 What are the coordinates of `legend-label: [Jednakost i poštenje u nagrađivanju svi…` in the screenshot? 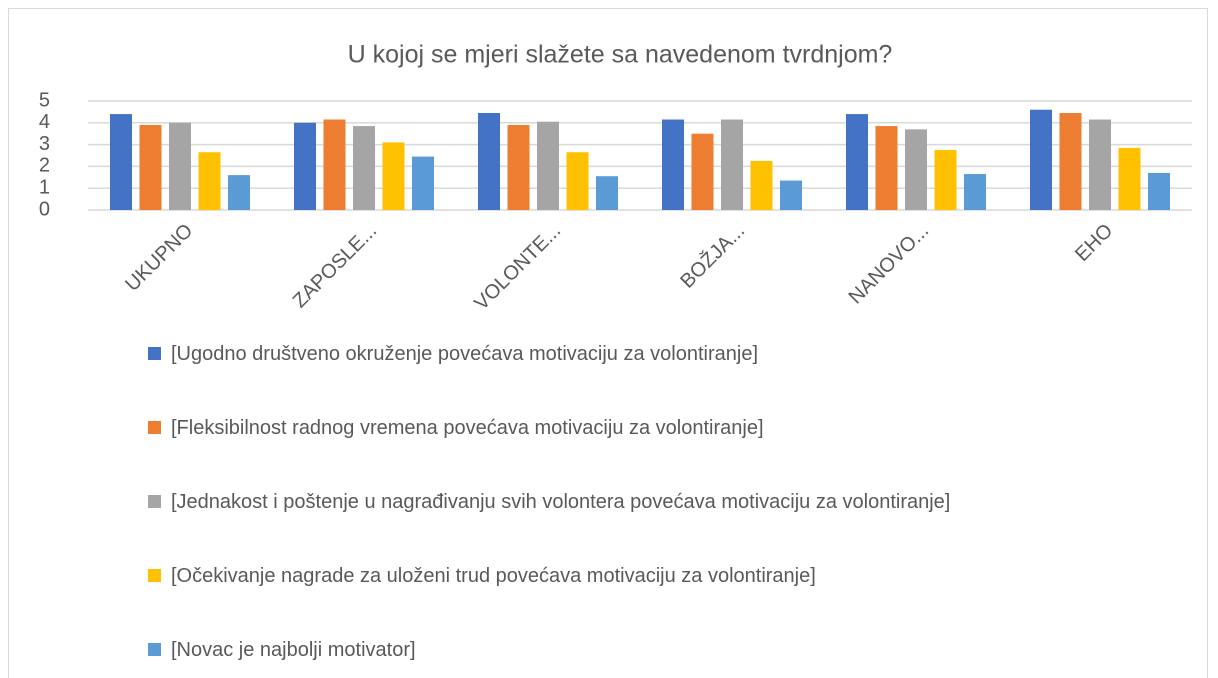 It's located at (561, 502).